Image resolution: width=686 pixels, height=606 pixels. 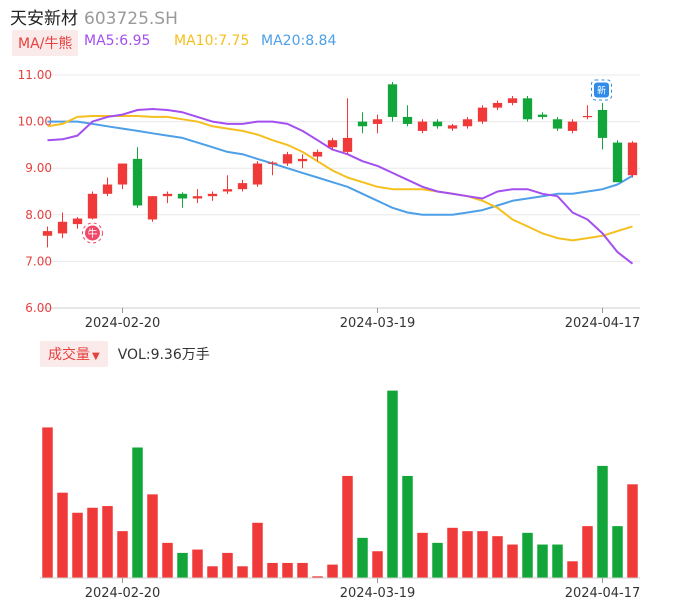 What do you see at coordinates (44, 19) in the screenshot?
I see `stock-name: 天安新材` at bounding box center [44, 19].